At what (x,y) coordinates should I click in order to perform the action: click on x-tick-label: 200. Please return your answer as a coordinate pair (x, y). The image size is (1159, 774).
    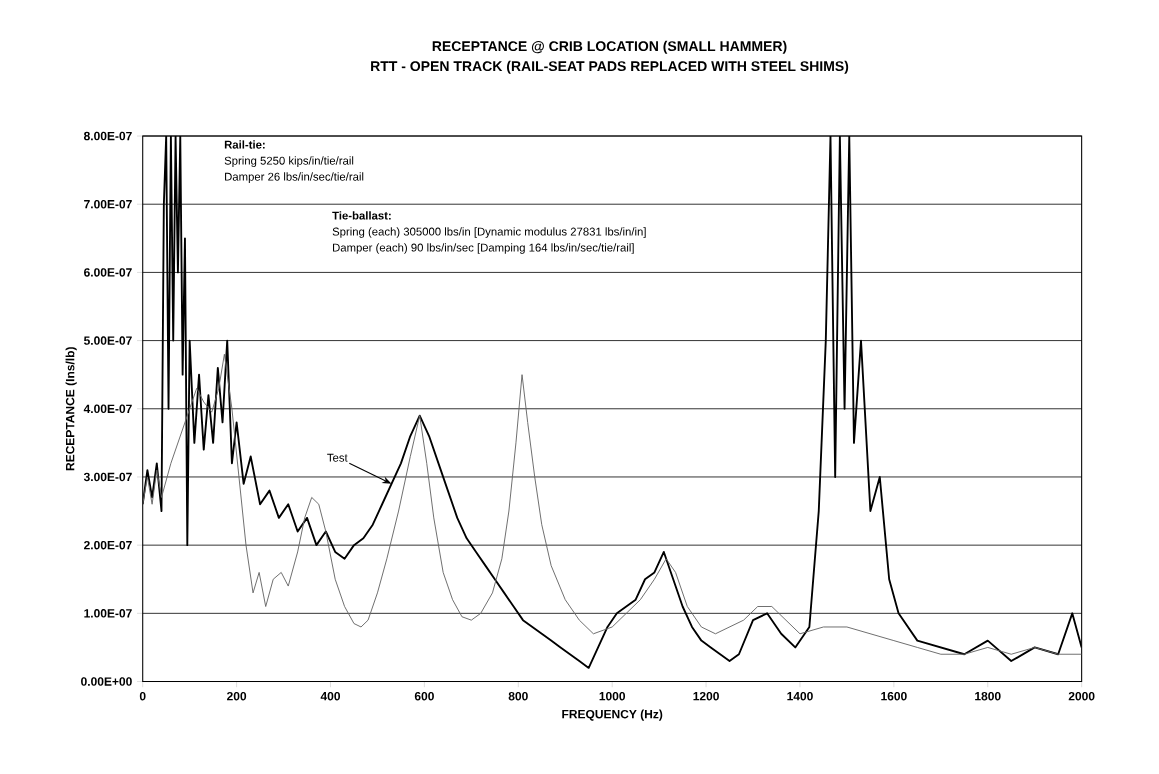
    Looking at the image, I should click on (237, 696).